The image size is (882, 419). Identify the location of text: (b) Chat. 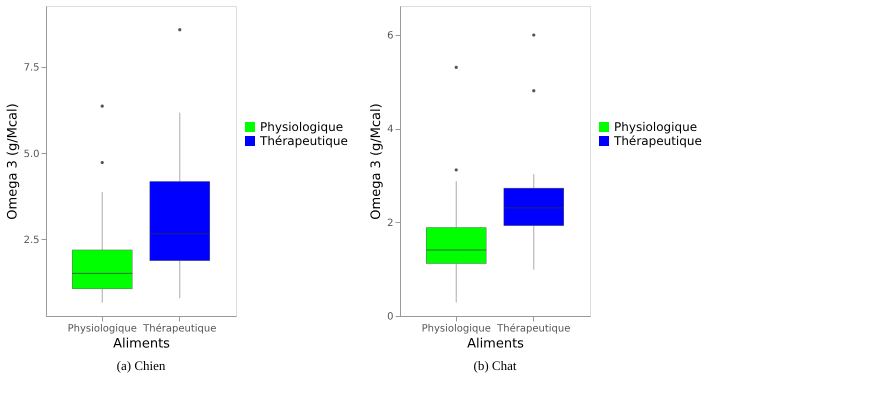
(495, 365).